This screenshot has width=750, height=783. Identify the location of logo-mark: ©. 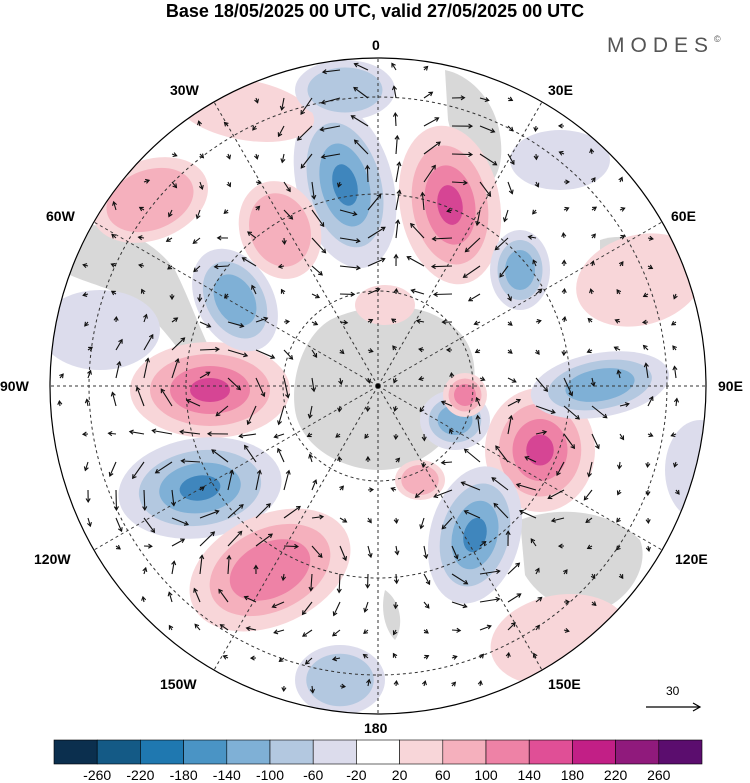
(717, 39).